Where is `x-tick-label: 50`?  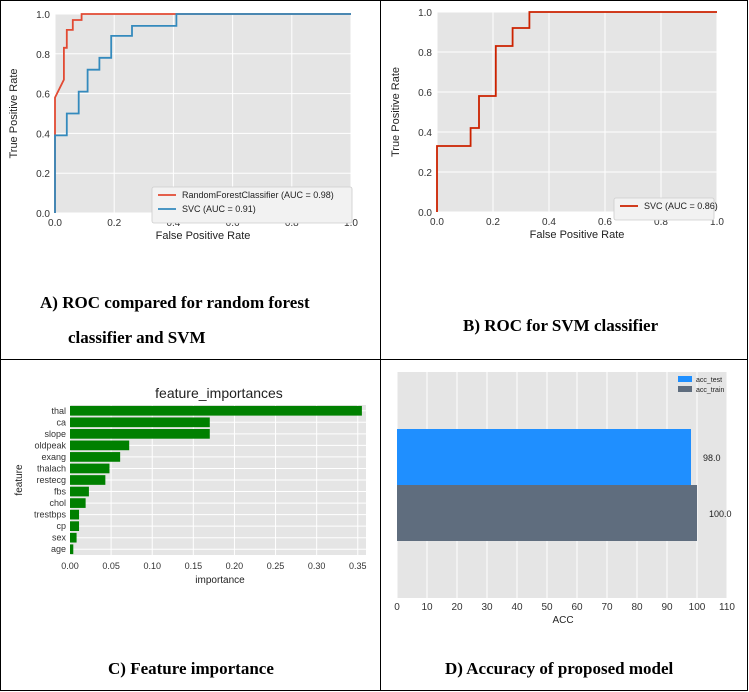
x-tick-label: 50 is located at coordinates (547, 607).